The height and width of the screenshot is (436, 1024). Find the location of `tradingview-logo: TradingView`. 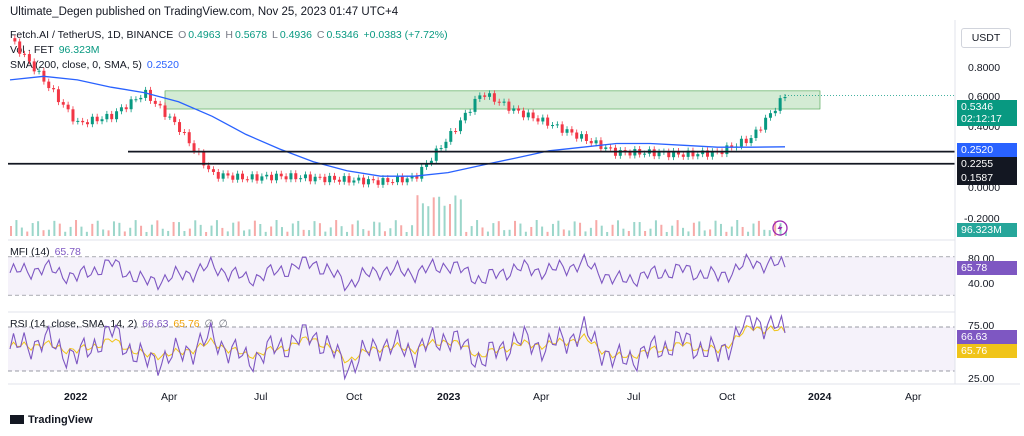

tradingview-logo: TradingView is located at coordinates (51, 420).